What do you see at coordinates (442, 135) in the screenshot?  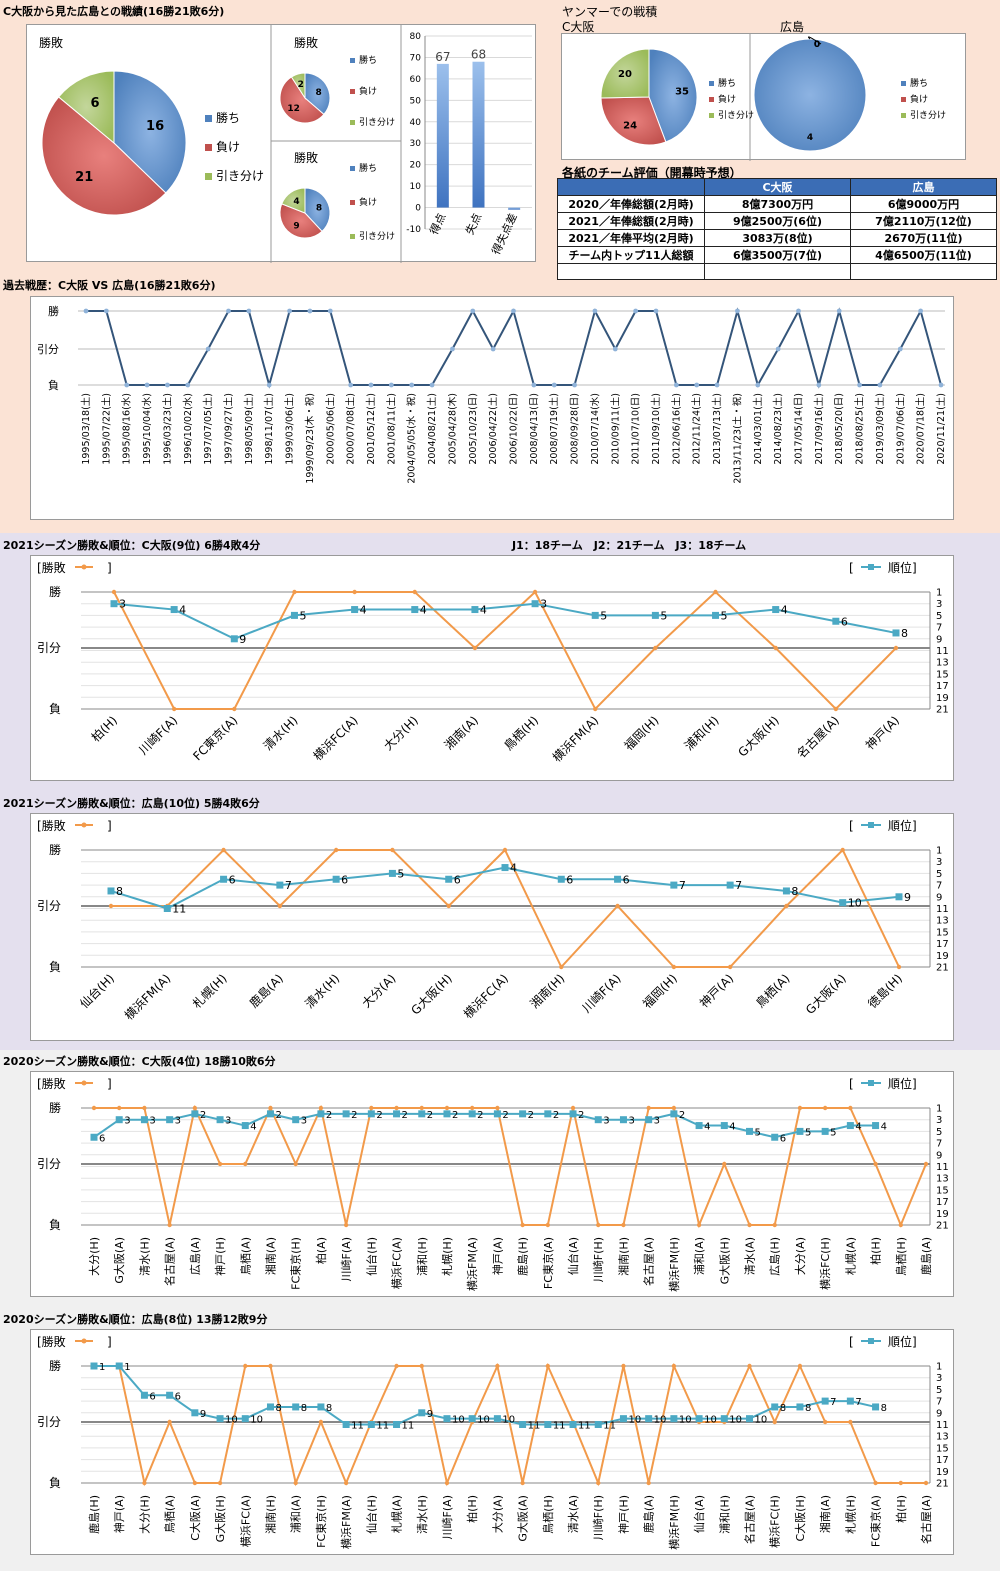 I see `bar` at bounding box center [442, 135].